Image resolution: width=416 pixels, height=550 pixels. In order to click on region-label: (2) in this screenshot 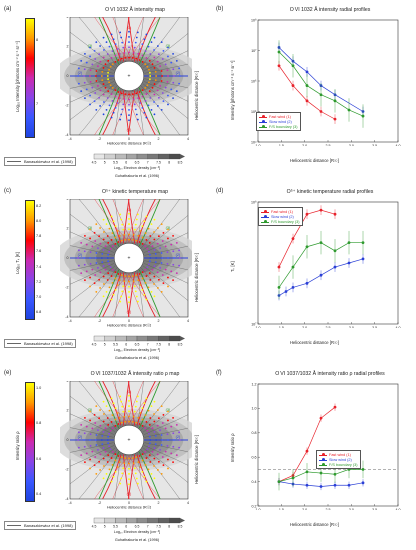, I will do `click(178, 73)`.